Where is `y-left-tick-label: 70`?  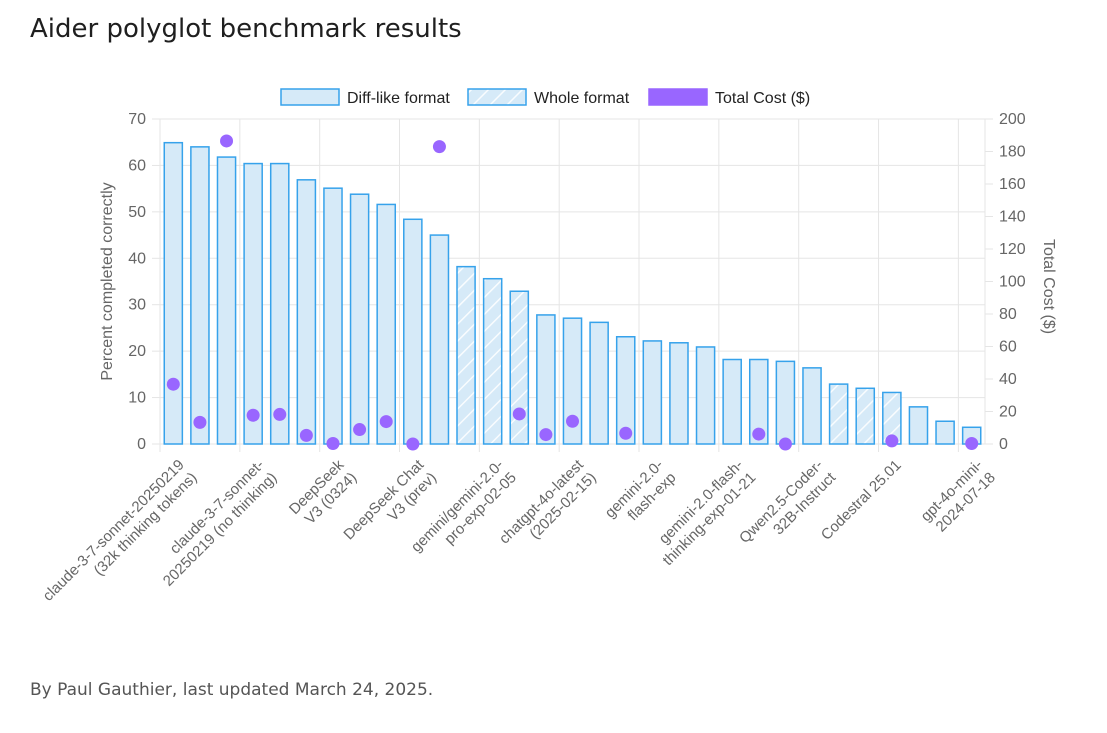
y-left-tick-label: 70 is located at coordinates (137, 119).